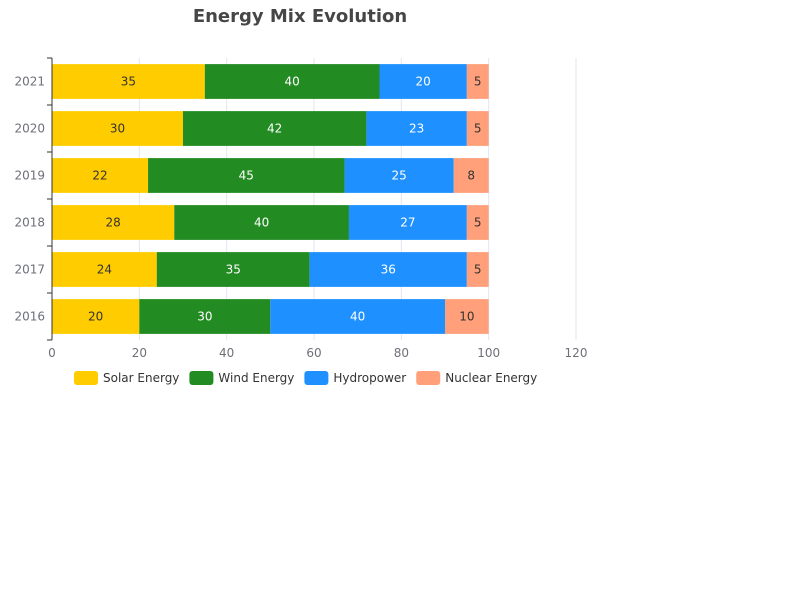 The width and height of the screenshot is (800, 600). I want to click on data-label: 45, so click(246, 176).